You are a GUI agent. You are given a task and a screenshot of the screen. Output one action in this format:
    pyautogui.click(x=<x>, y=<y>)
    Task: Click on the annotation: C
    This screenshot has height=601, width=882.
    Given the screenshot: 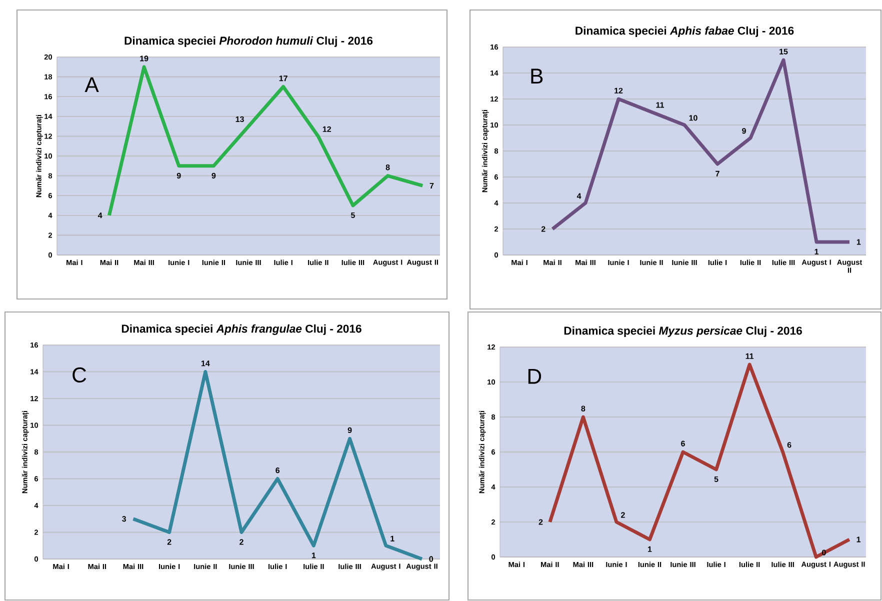 What is the action you would take?
    pyautogui.click(x=79, y=375)
    